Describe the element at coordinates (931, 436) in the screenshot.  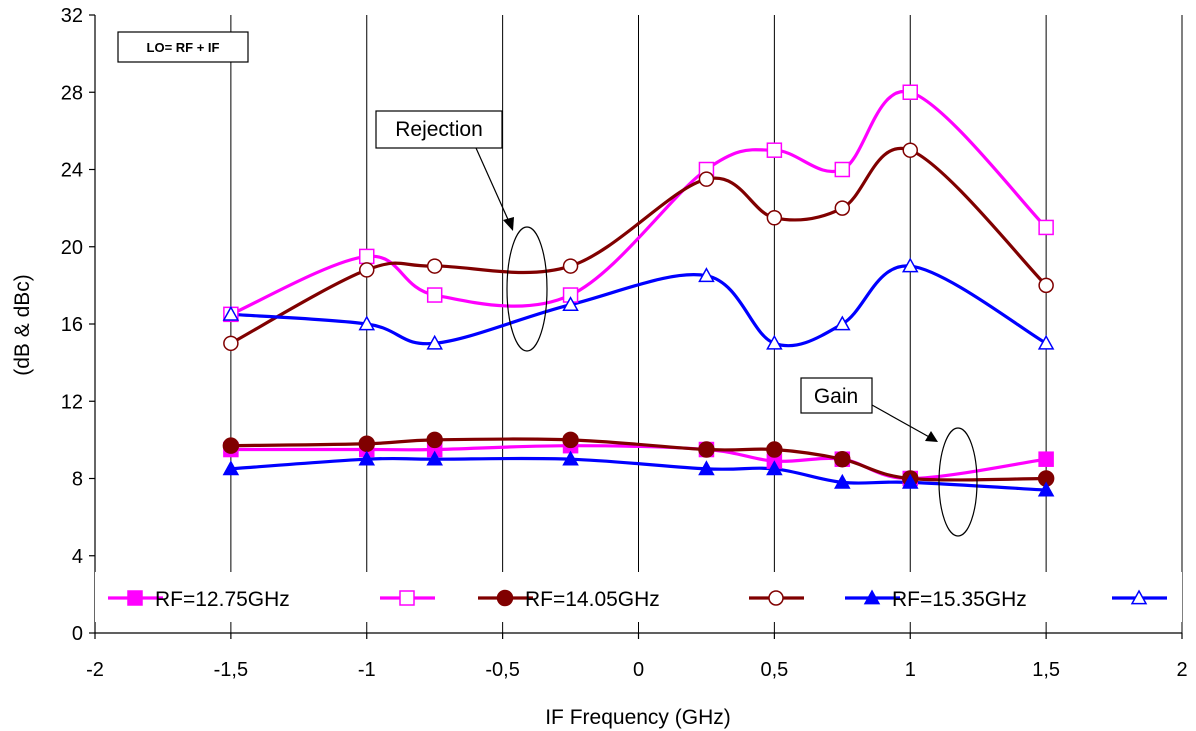
I see `gain-arrowhead` at that location.